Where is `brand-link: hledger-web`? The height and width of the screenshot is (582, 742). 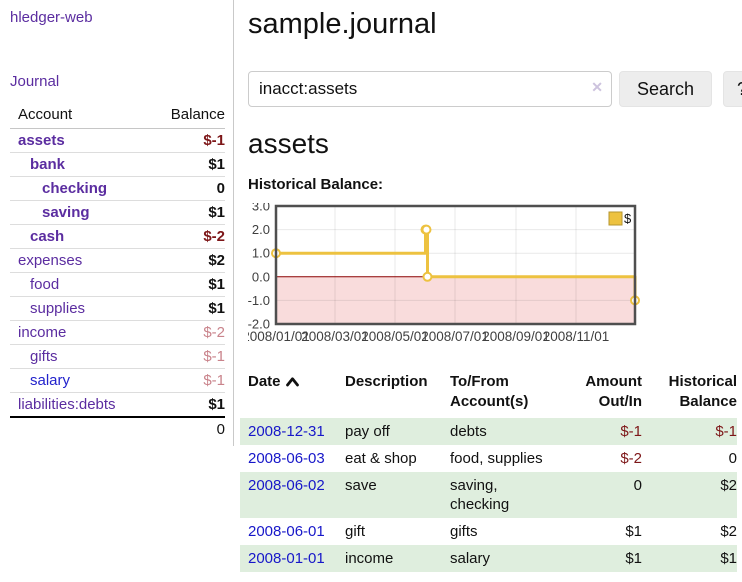 brand-link: hledger-web is located at coordinates (51, 17).